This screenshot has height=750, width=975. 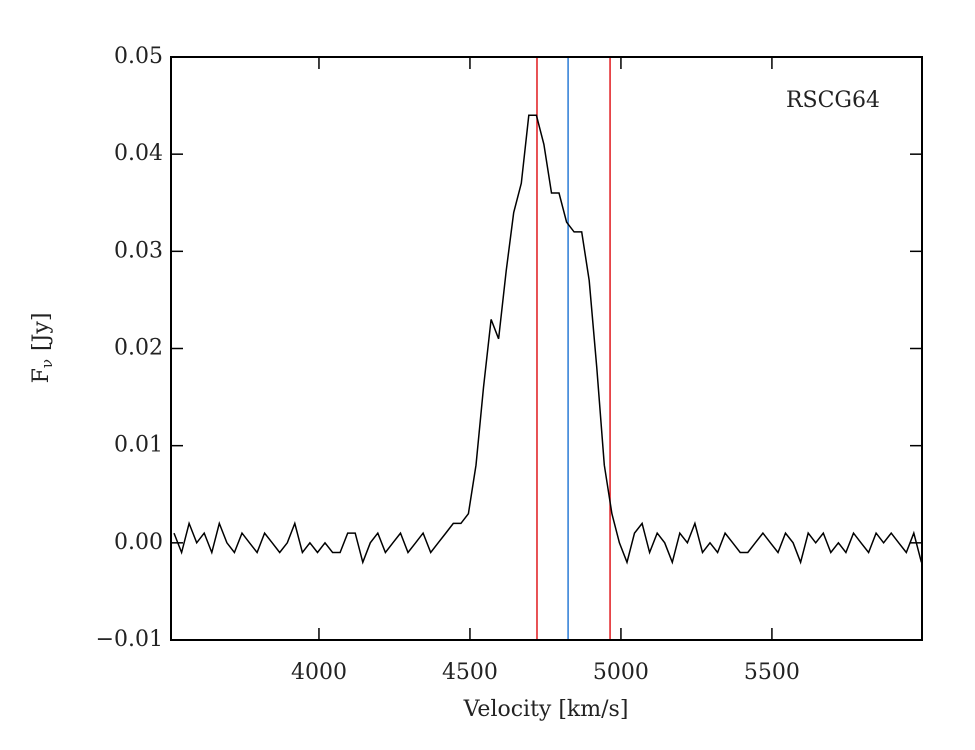 I want to click on y-tick-label: 0.00, so click(x=138, y=542).